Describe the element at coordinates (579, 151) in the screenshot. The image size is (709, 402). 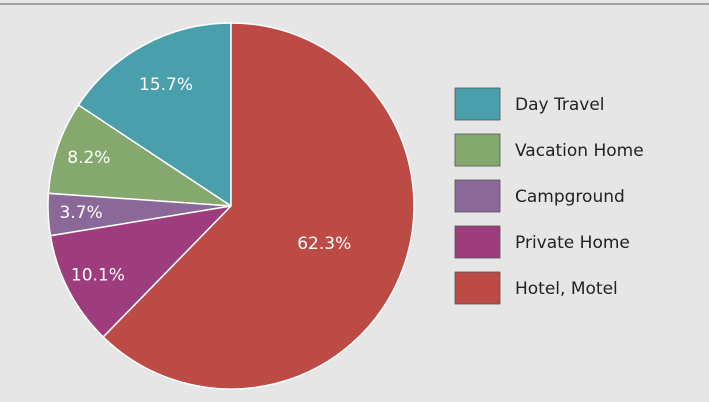
I see `legend-label: Vacation Home` at that location.